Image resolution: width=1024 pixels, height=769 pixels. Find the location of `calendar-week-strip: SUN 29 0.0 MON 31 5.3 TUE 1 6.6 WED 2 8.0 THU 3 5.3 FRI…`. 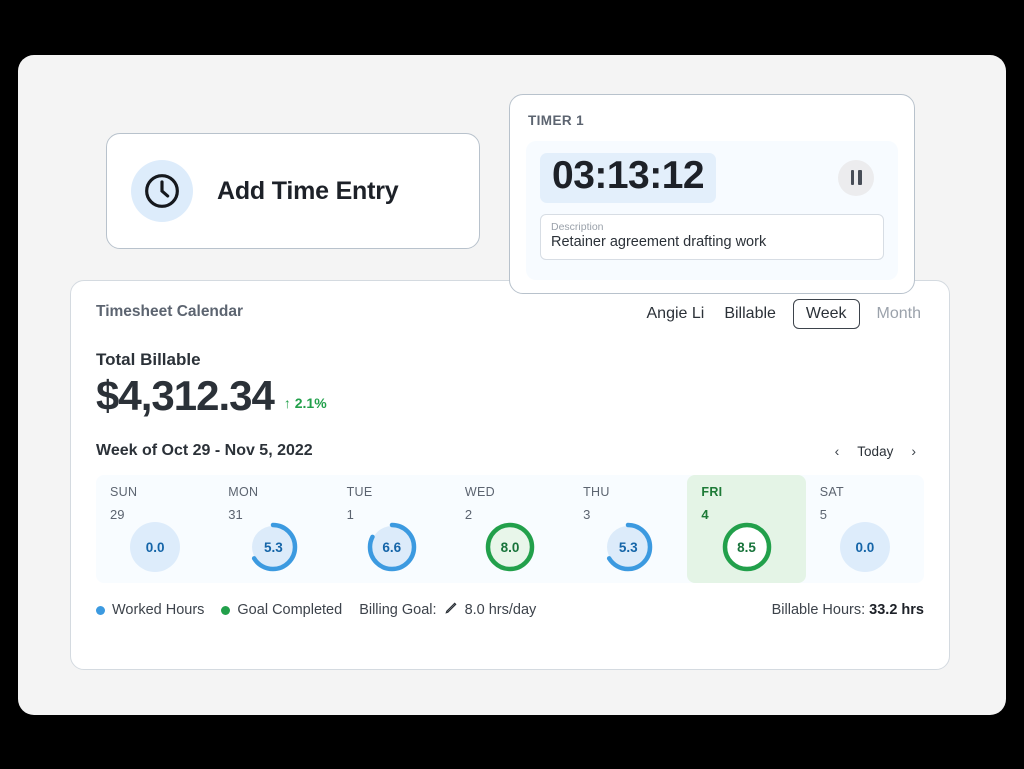

calendar-week-strip: SUN 29 0.0 MON 31 5.3 TUE 1 6.6 WED 2 8.0 THU 3 5.3 FRI… is located at coordinates (510, 529).